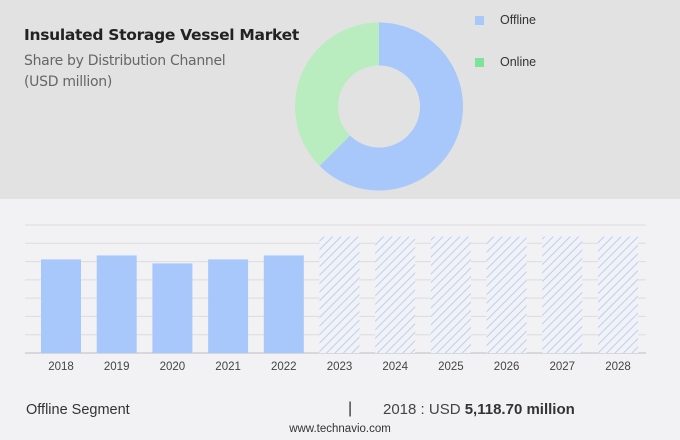  I want to click on bar-2020, so click(172, 308).